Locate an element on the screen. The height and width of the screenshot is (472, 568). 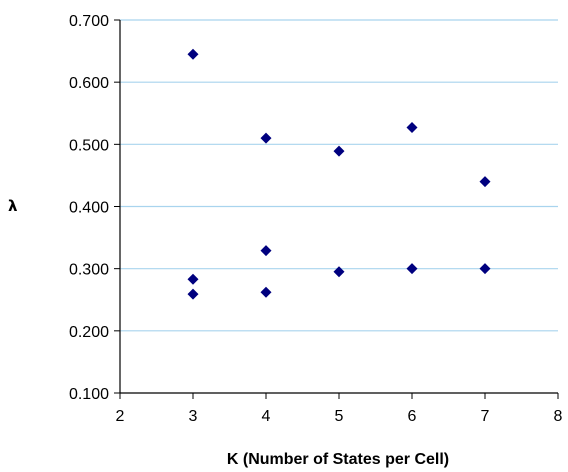
y-tick-labels: 0.100 0.200 0.300 0.400 0.500 0.600 0.700 is located at coordinates (89, 208).